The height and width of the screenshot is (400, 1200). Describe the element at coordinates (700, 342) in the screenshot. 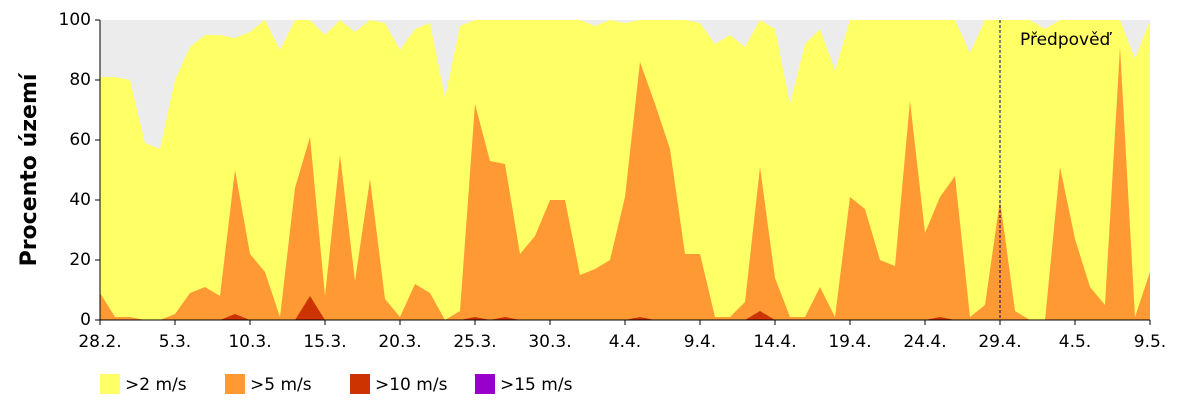

I see `x-tick-label: 9.4.` at that location.